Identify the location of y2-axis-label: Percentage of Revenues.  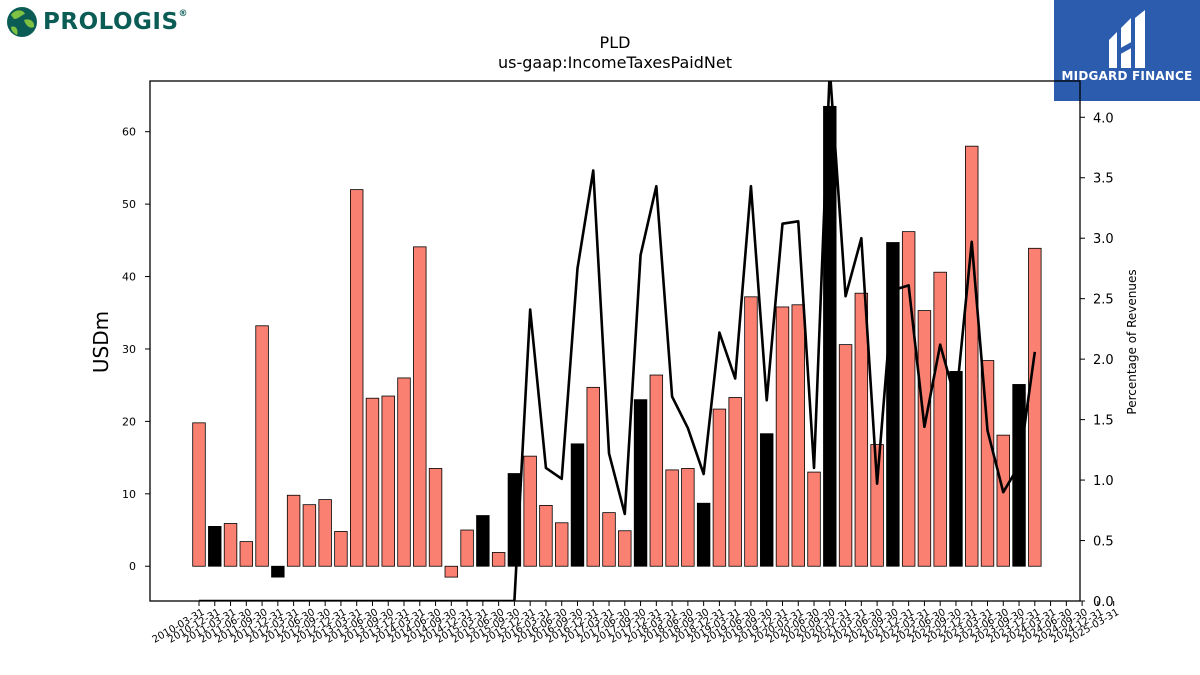
(1132, 341).